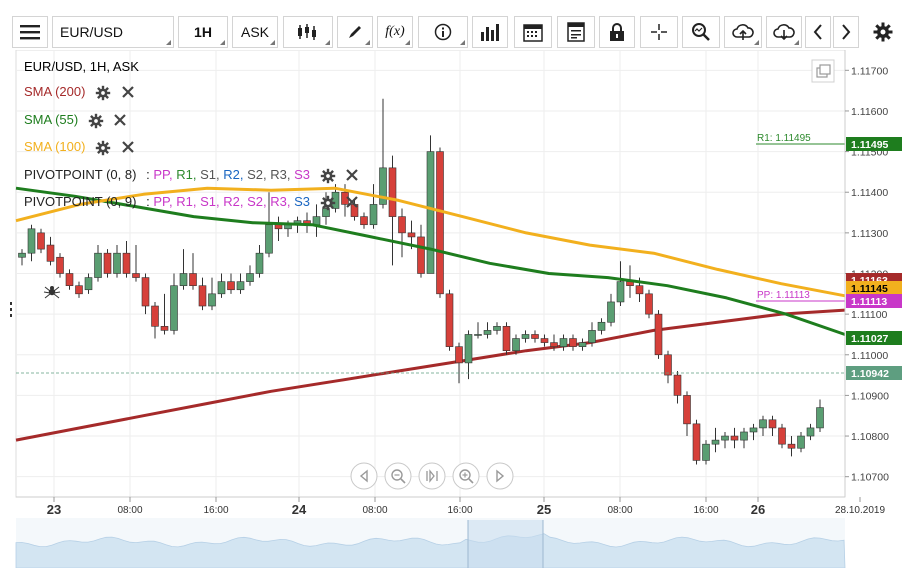 This screenshot has width=903, height=568. What do you see at coordinates (355, 32) in the screenshot?
I see `draw-button` at bounding box center [355, 32].